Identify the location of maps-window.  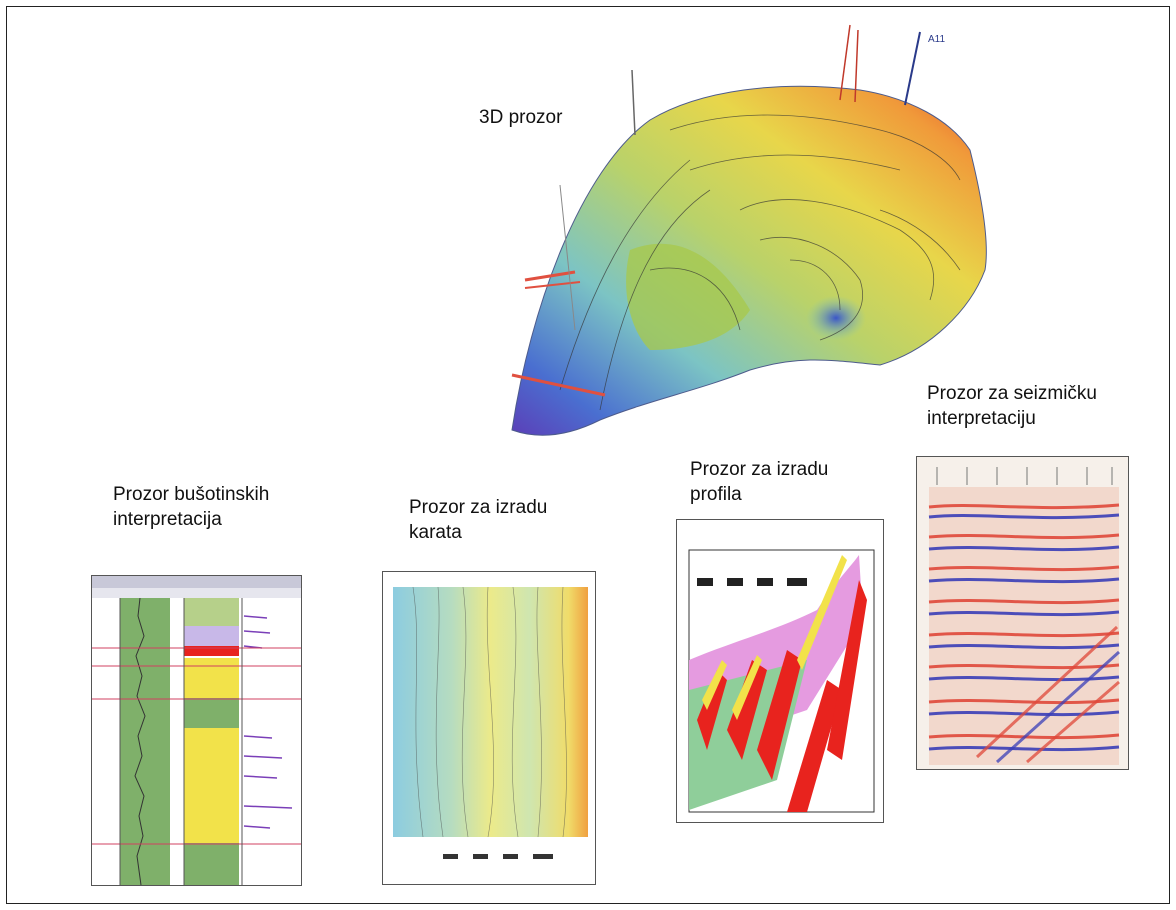
(489, 728).